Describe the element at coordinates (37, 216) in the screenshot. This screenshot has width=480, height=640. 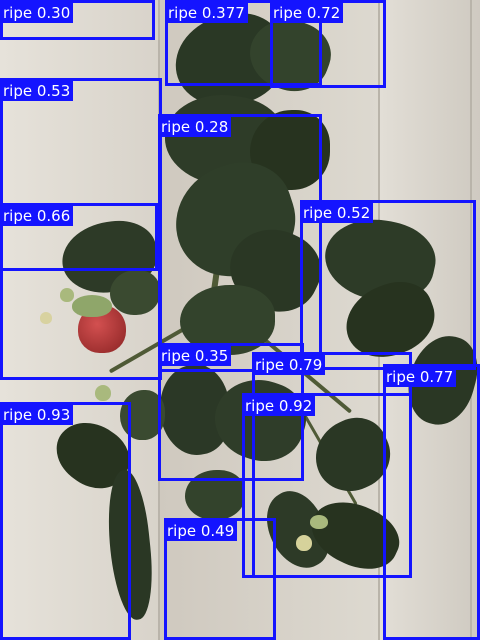
I see `detection-label: ripe 0.66` at that location.